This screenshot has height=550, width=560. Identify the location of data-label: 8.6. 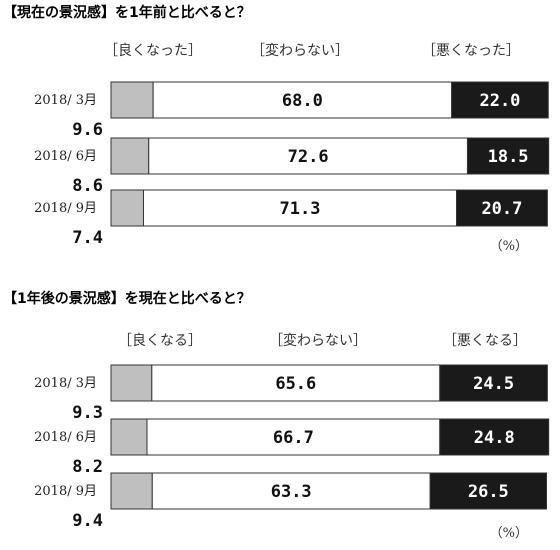
(87, 186).